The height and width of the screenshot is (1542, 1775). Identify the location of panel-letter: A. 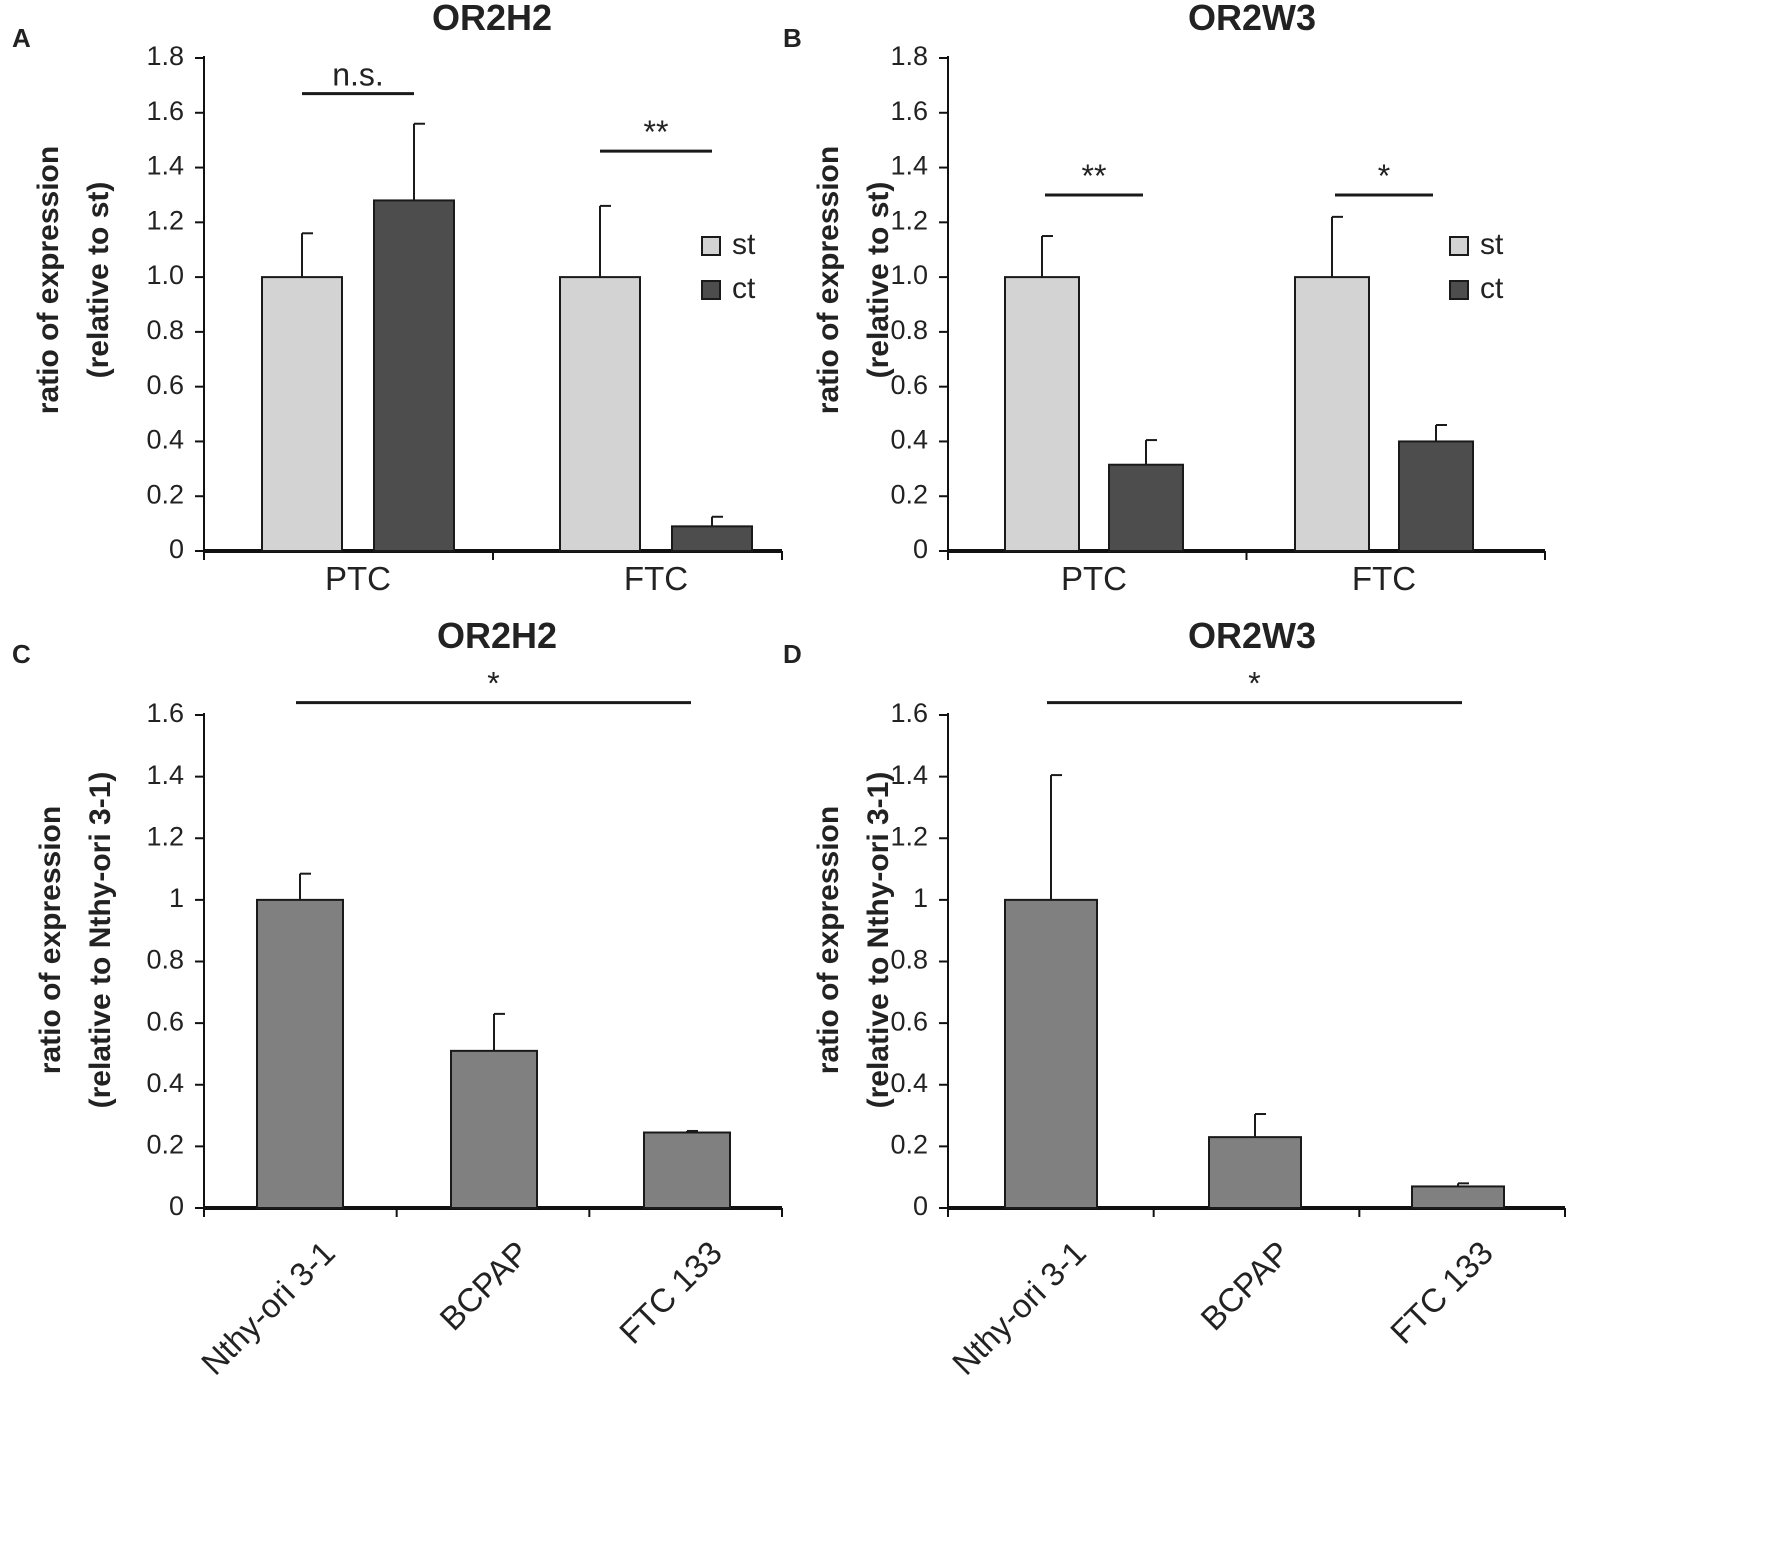
(21, 38).